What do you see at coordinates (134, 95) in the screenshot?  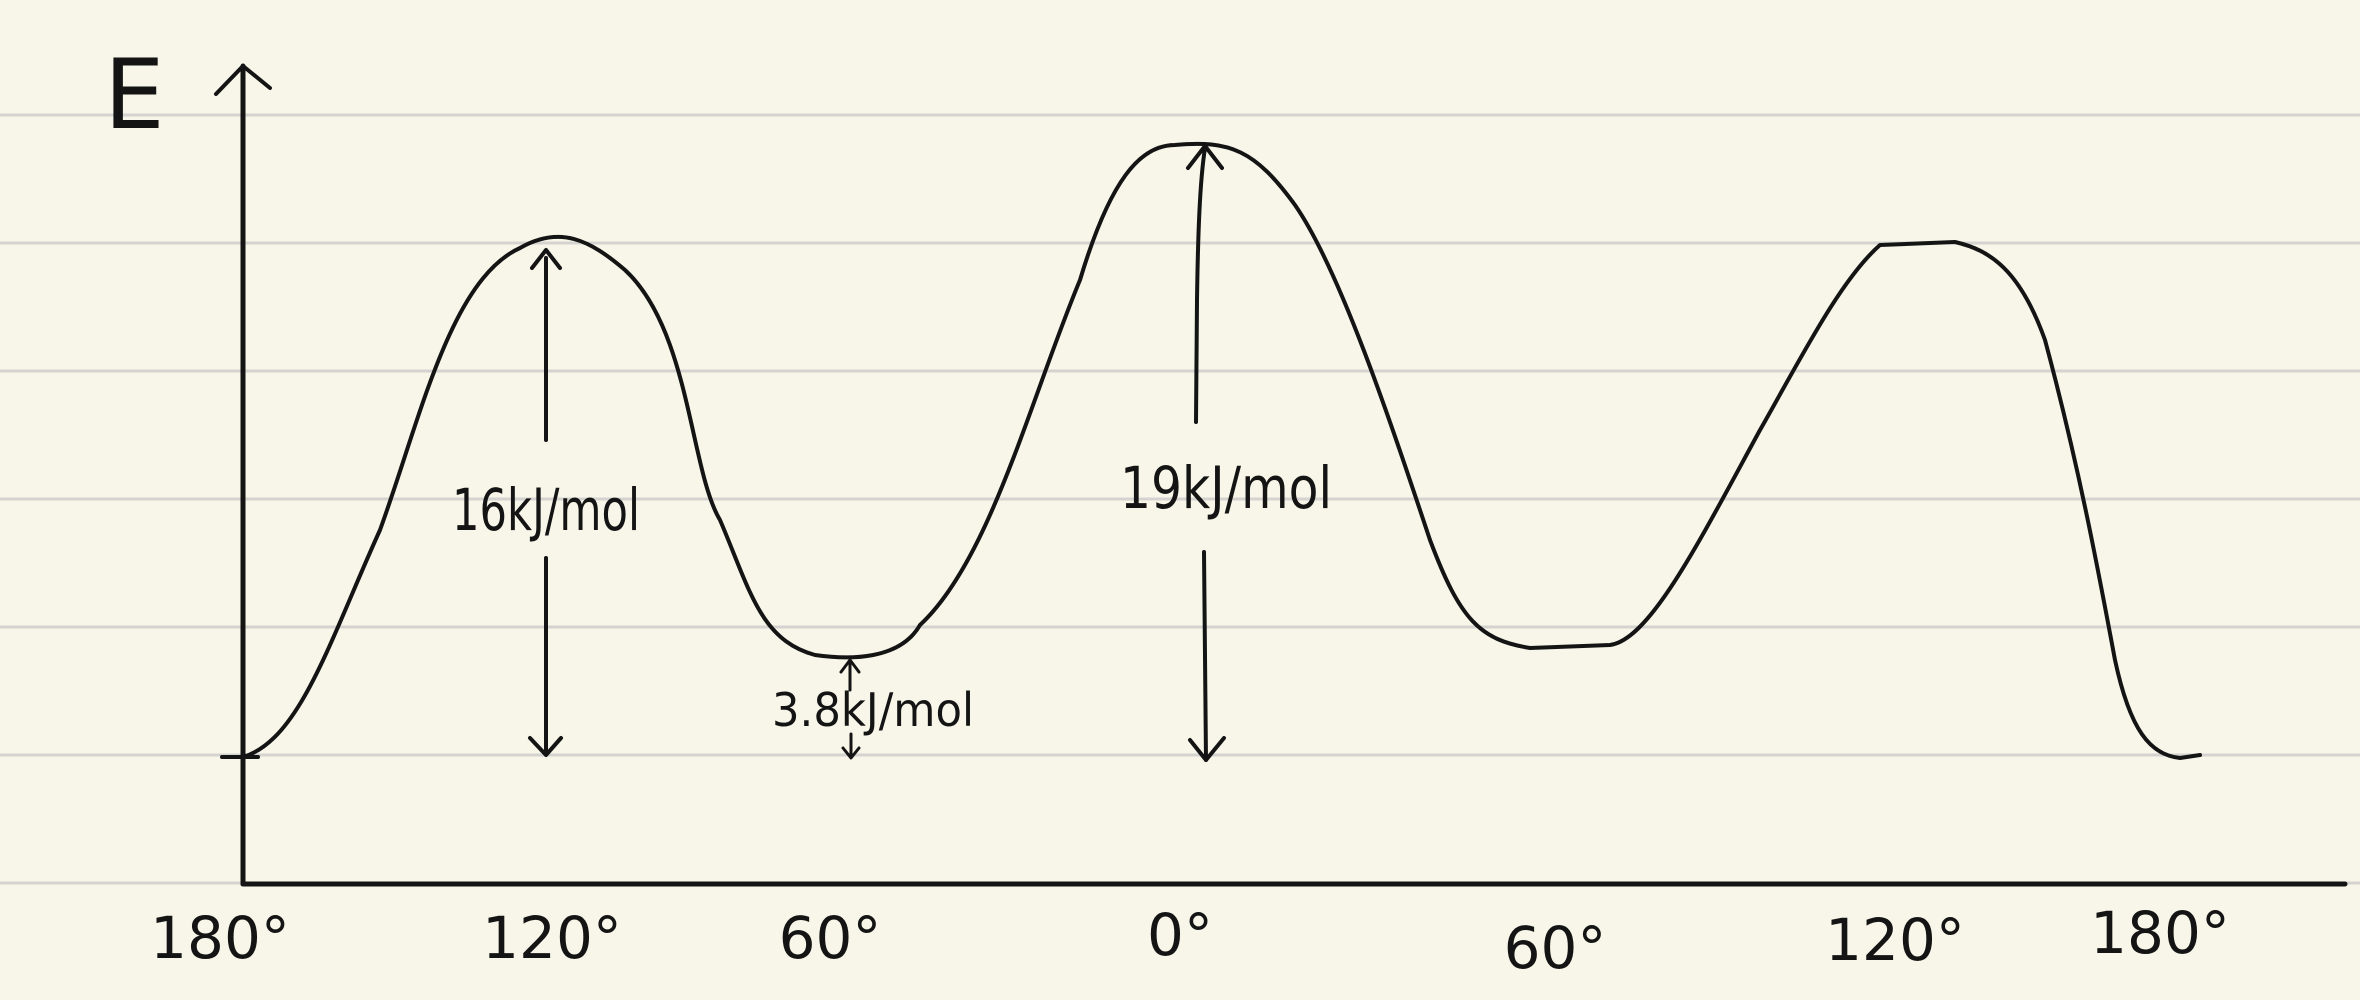 I see `y-axis-label: E` at bounding box center [134, 95].